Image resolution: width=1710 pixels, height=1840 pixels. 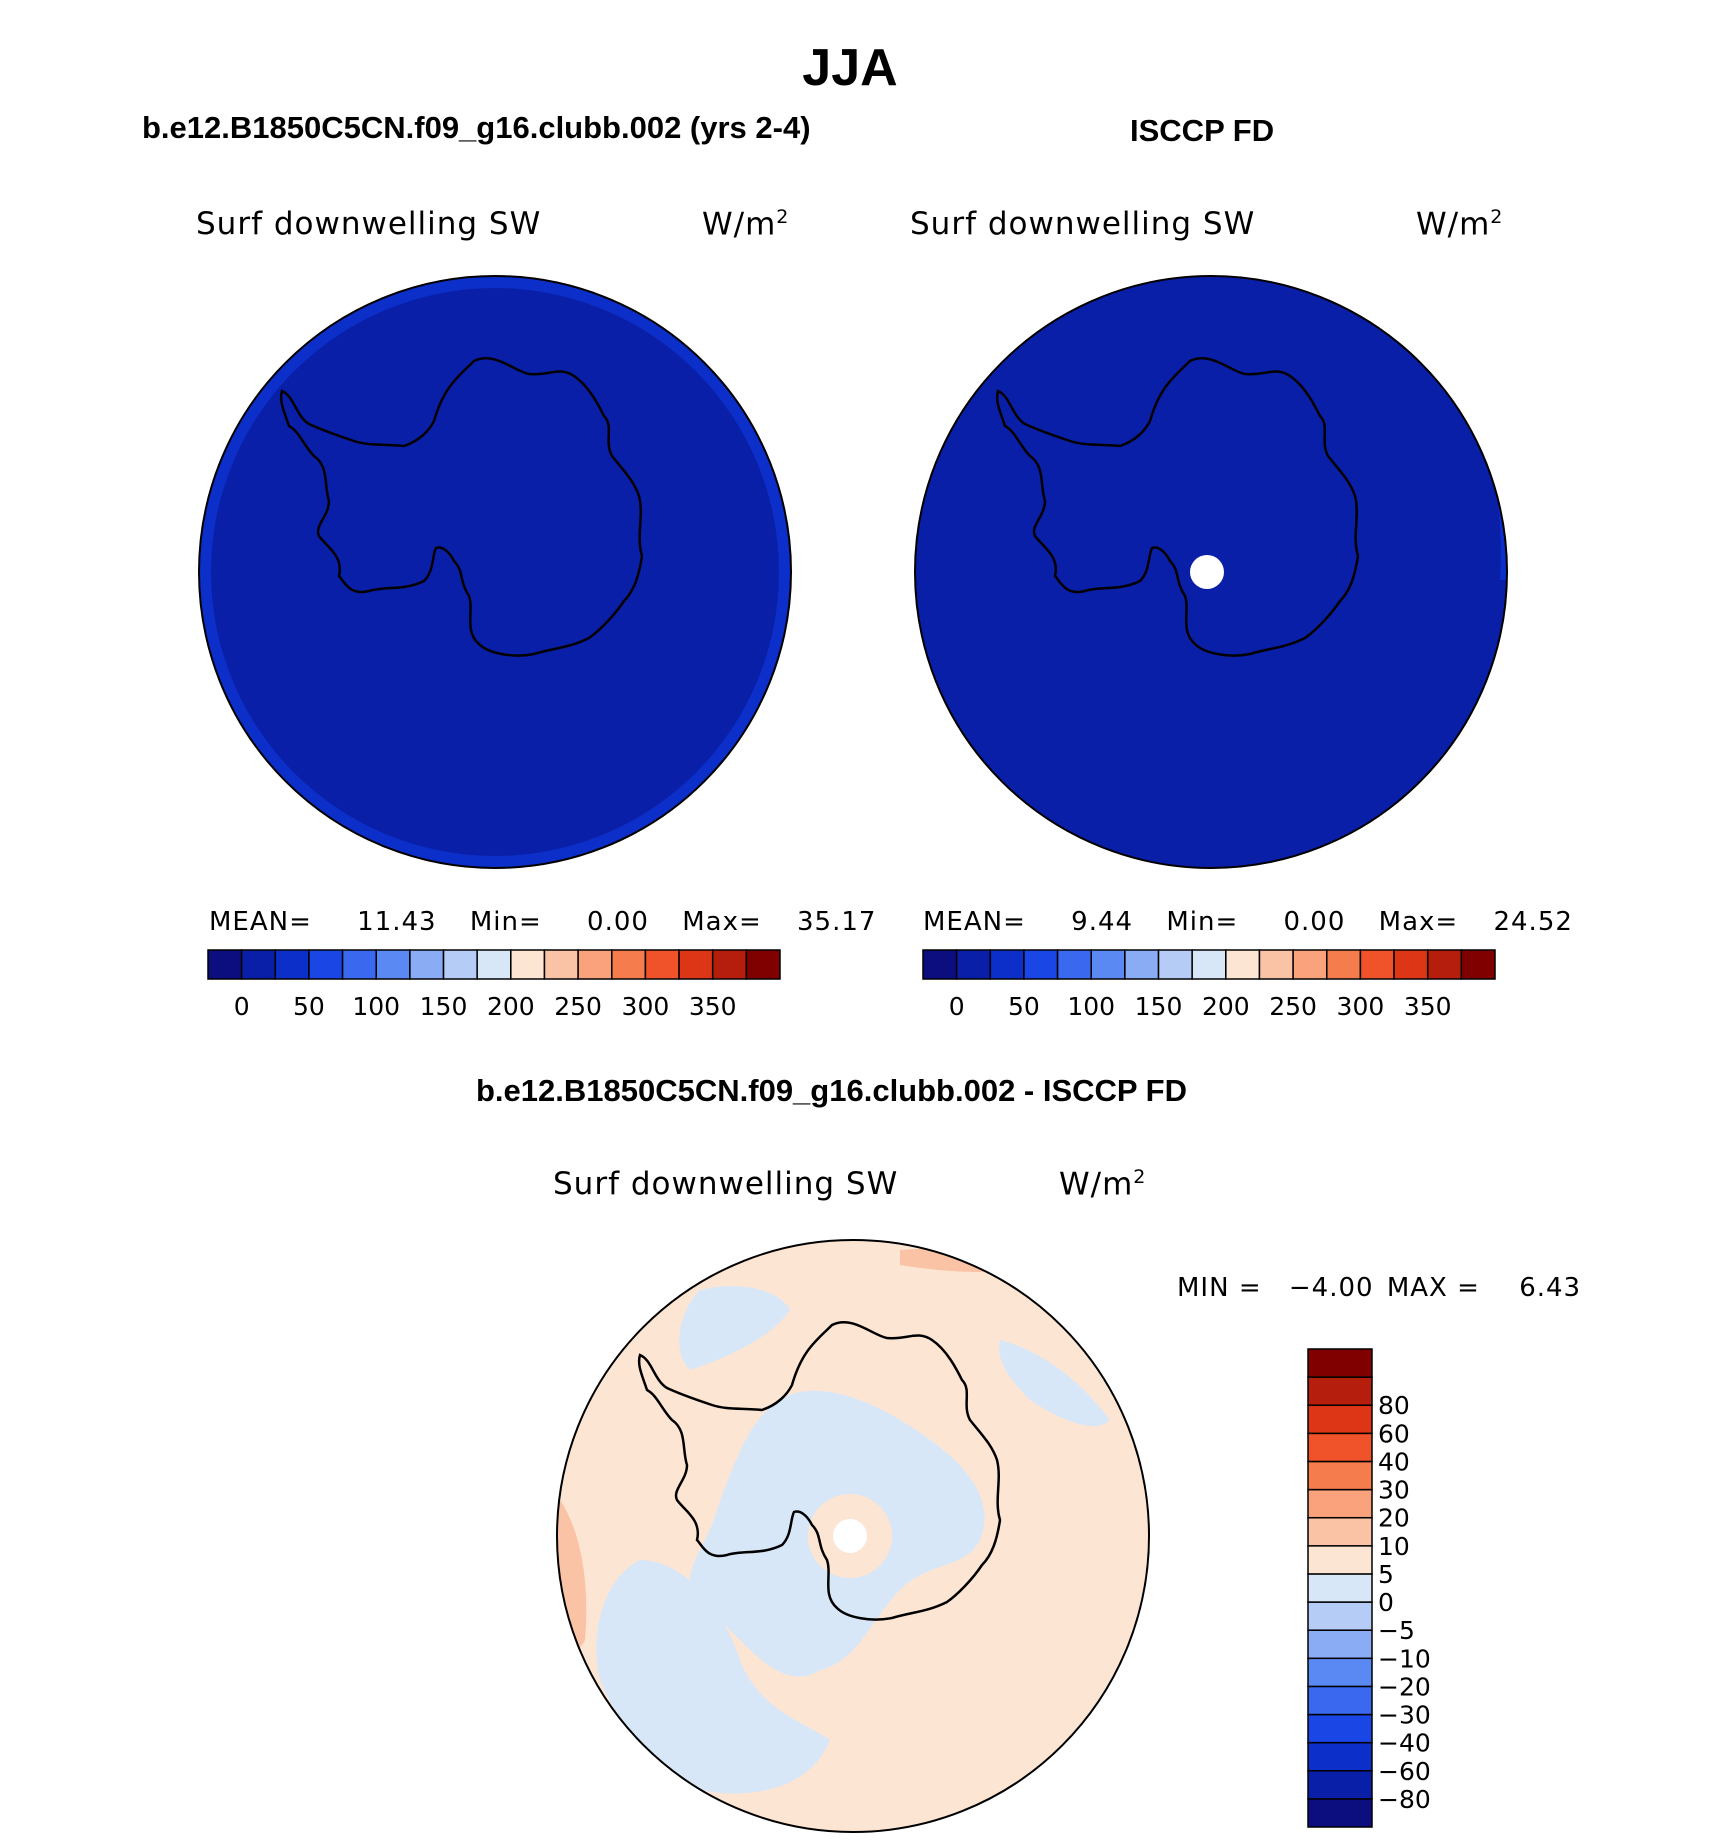 I want to click on right-variable-label: Surf downwelling SW, so click(x=1083, y=224).